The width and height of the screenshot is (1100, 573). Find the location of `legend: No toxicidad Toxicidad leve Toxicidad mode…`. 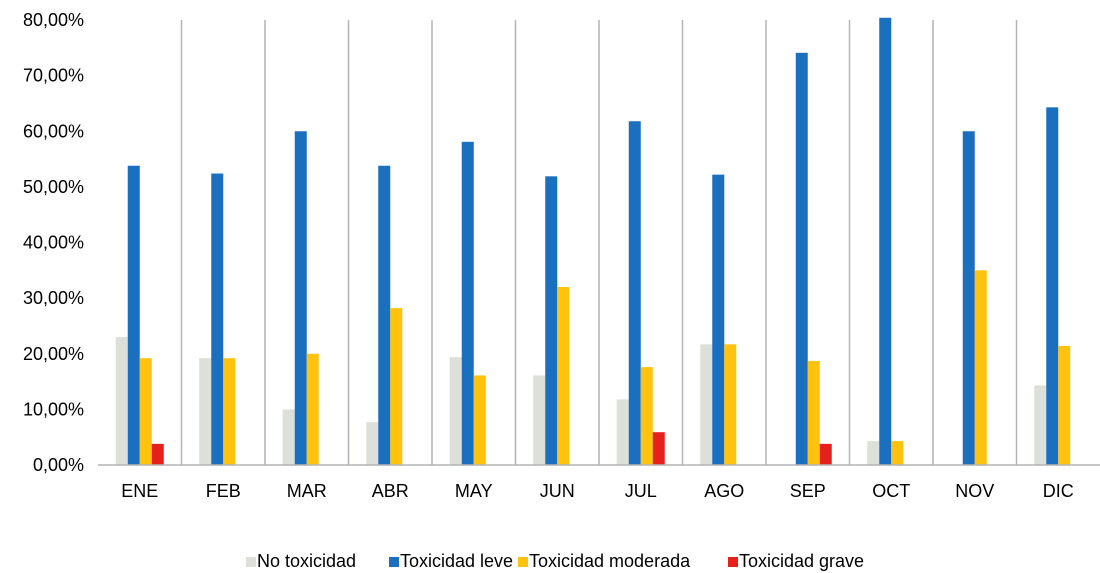

legend: No toxicidad Toxicidad leve Toxicidad mode… is located at coordinates (555, 561).